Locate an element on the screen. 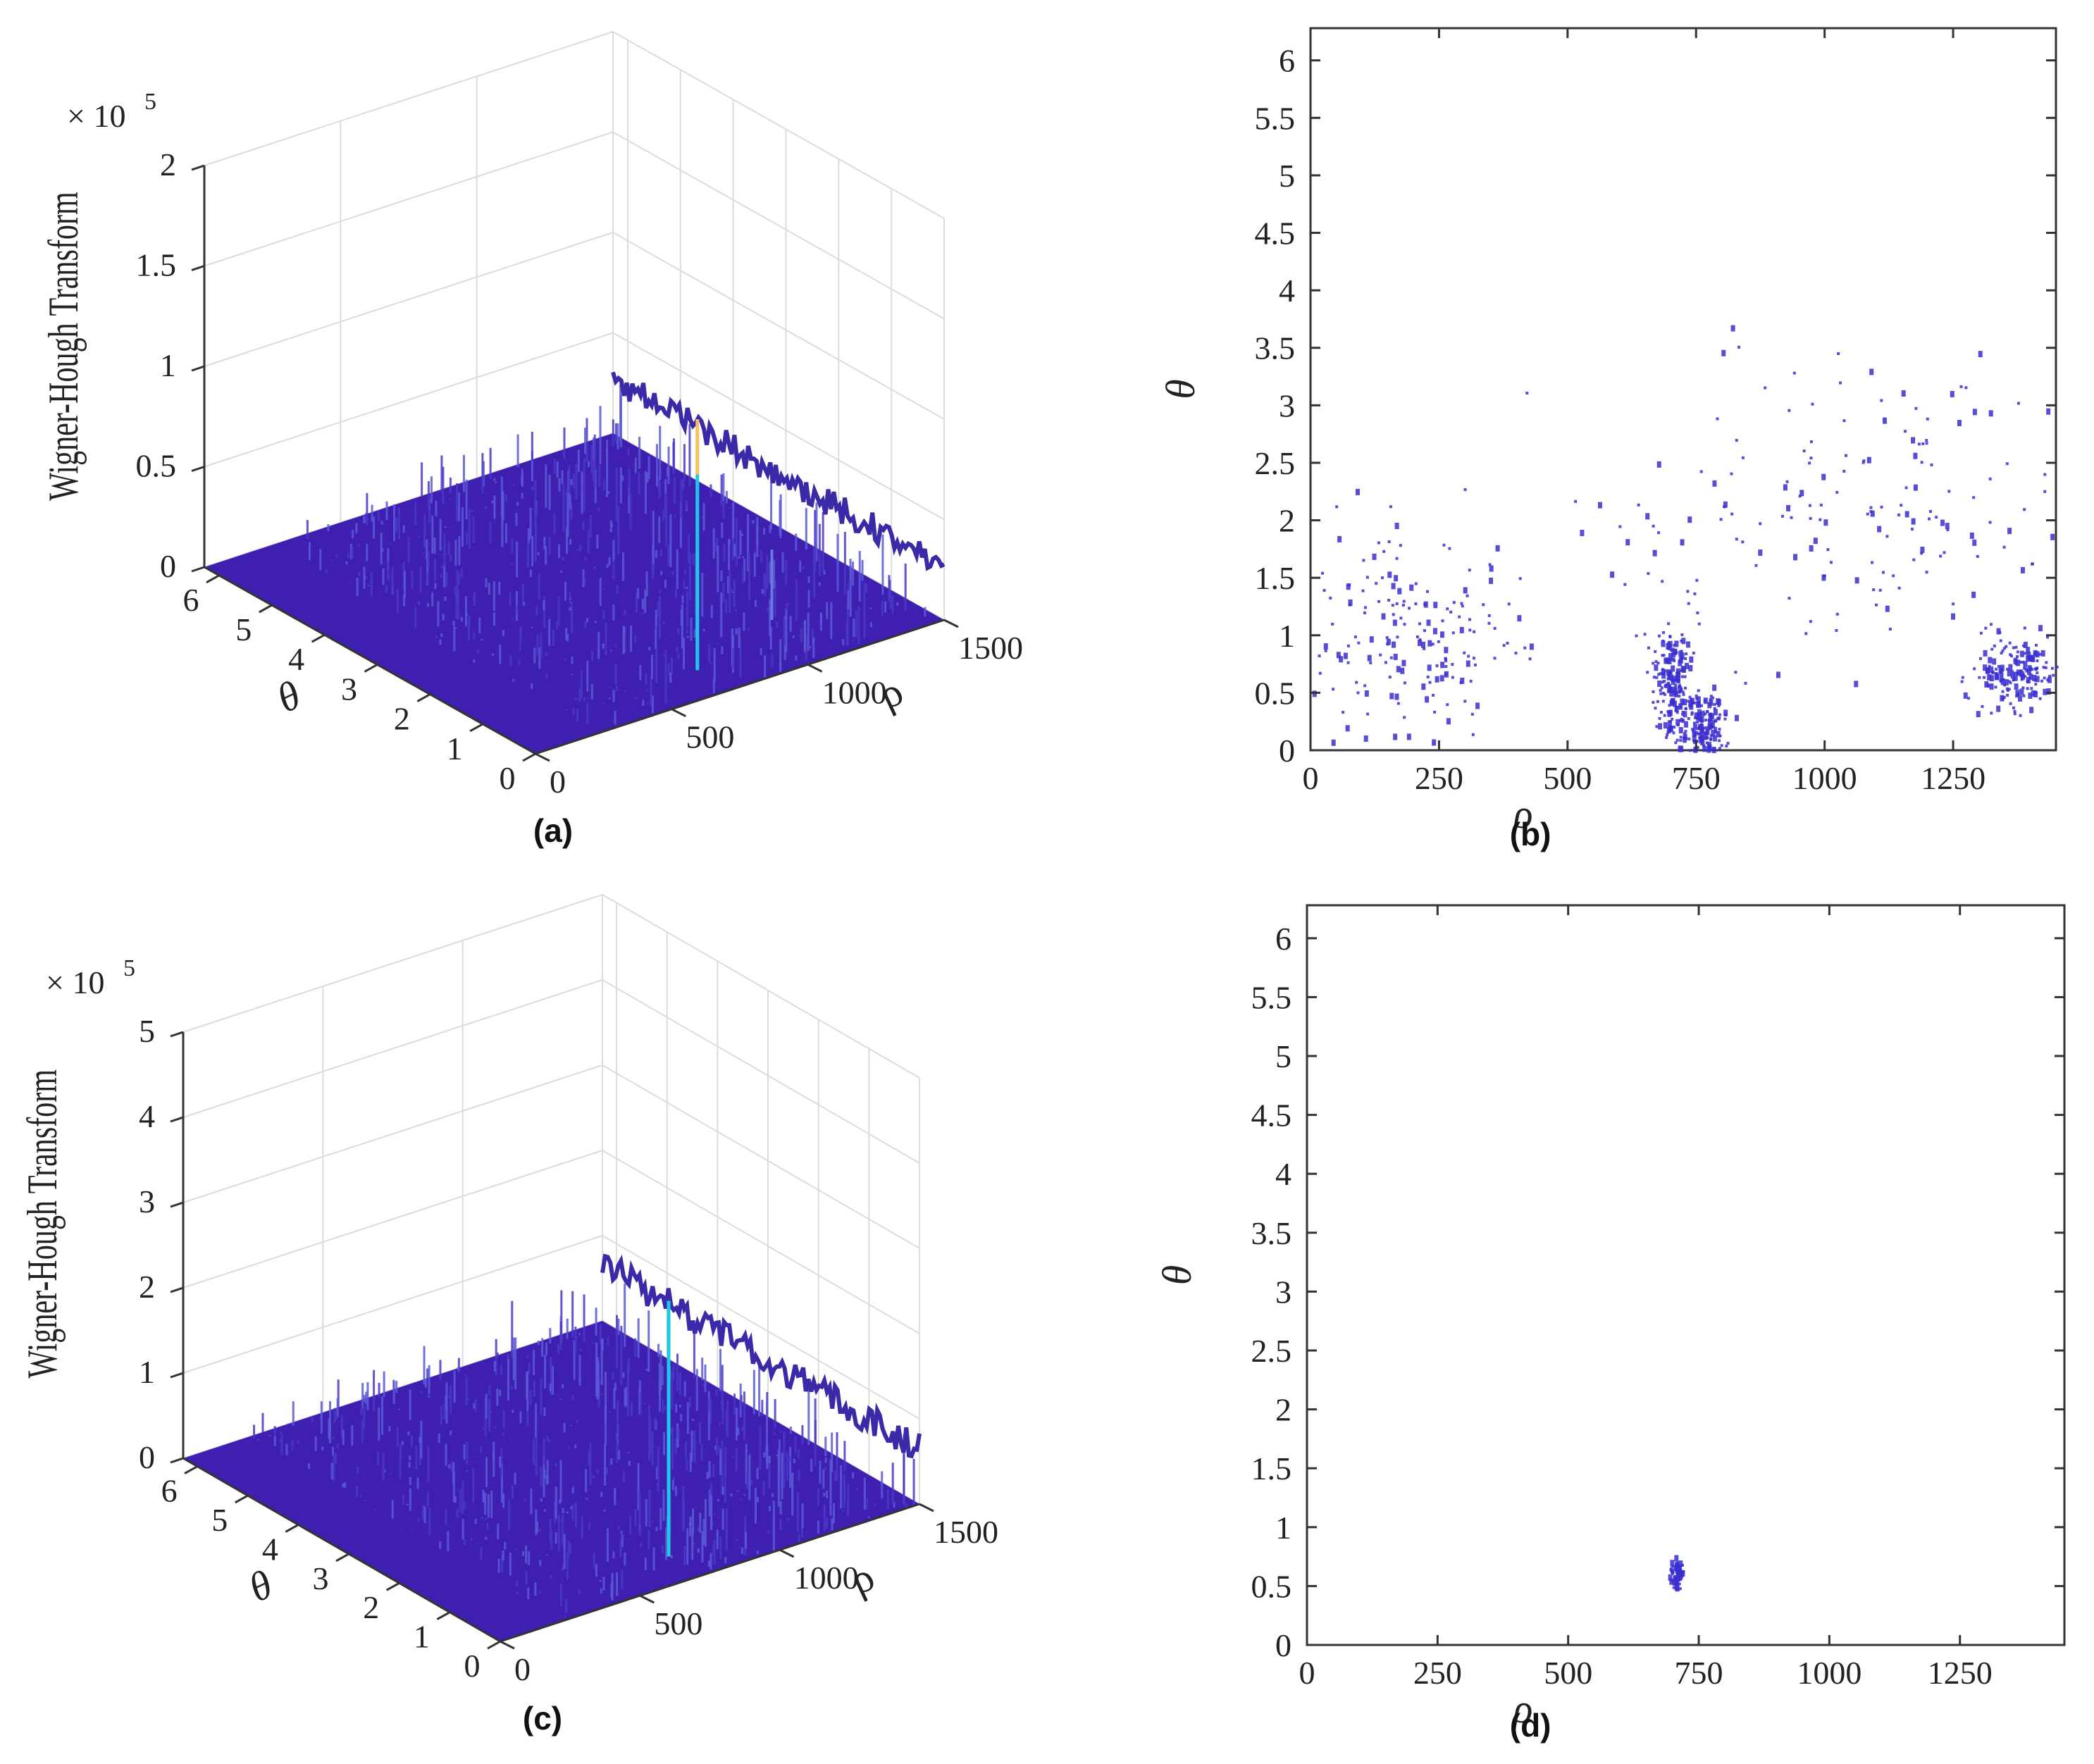  rho-tick-mark is located at coordinates (787, 1553).